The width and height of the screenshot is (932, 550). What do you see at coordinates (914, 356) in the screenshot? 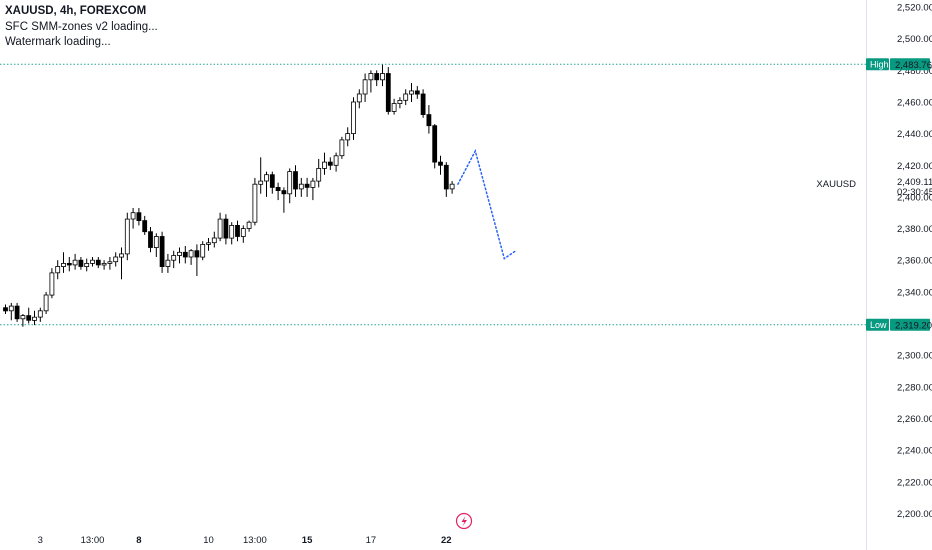
I see `price-tick-label: 2,300.00` at bounding box center [914, 356].